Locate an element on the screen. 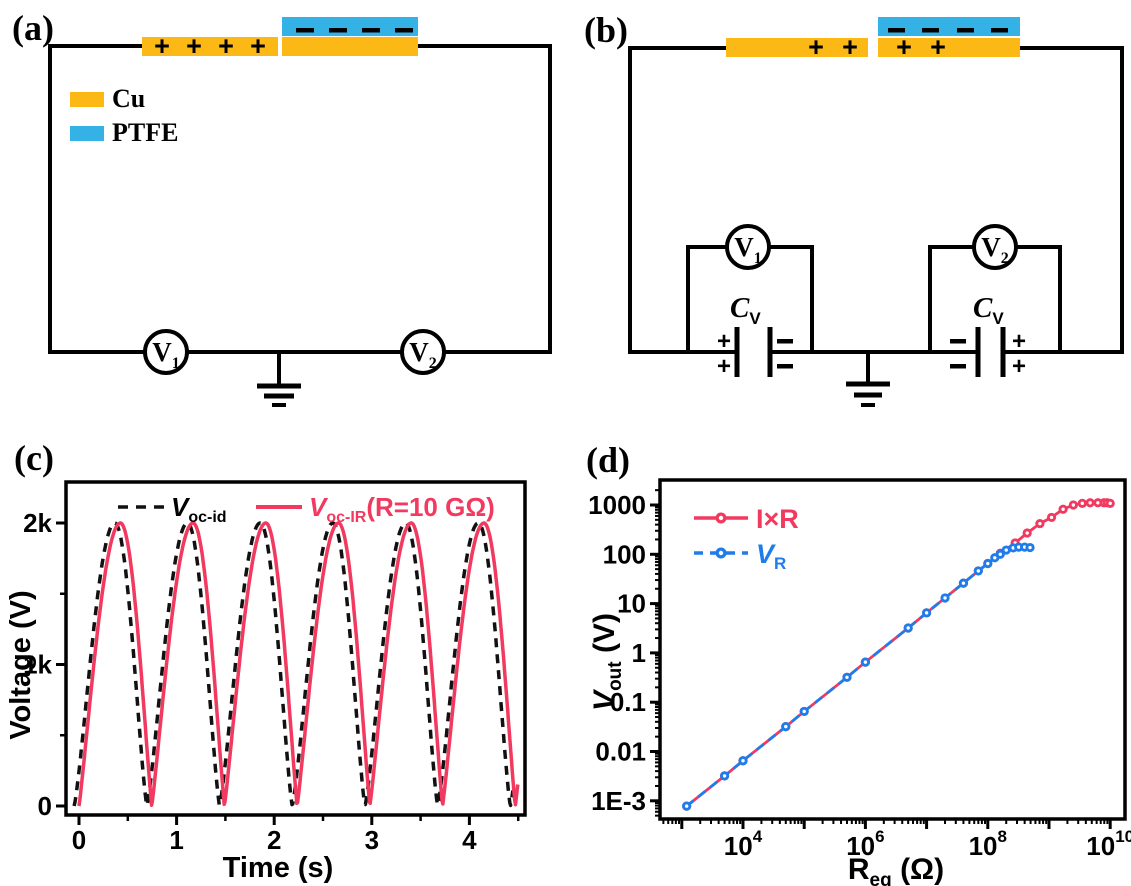 This screenshot has height=886, width=1131. voltmeter-v1: V1 is located at coordinates (748, 247).